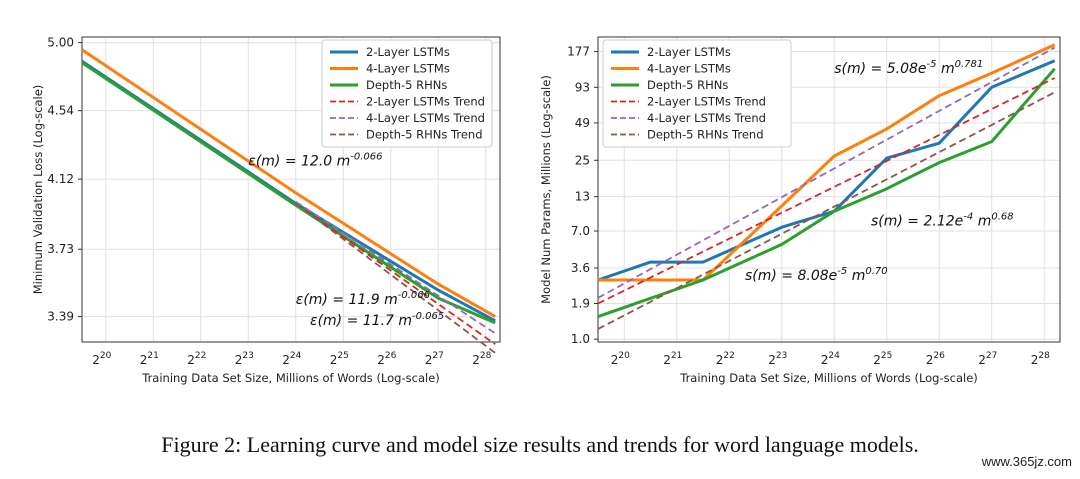 The width and height of the screenshot is (1080, 479). I want to click on y-tick-label: 13, so click(582, 197).